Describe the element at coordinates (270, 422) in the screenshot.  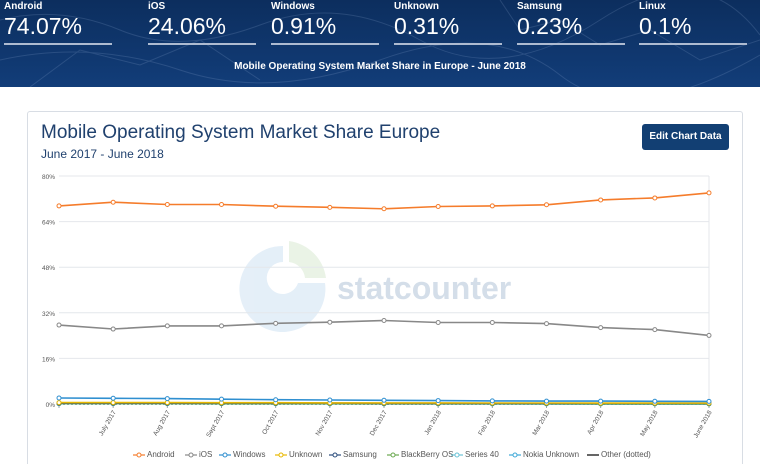
I see `x-tick-label: Oct 2017` at that location.